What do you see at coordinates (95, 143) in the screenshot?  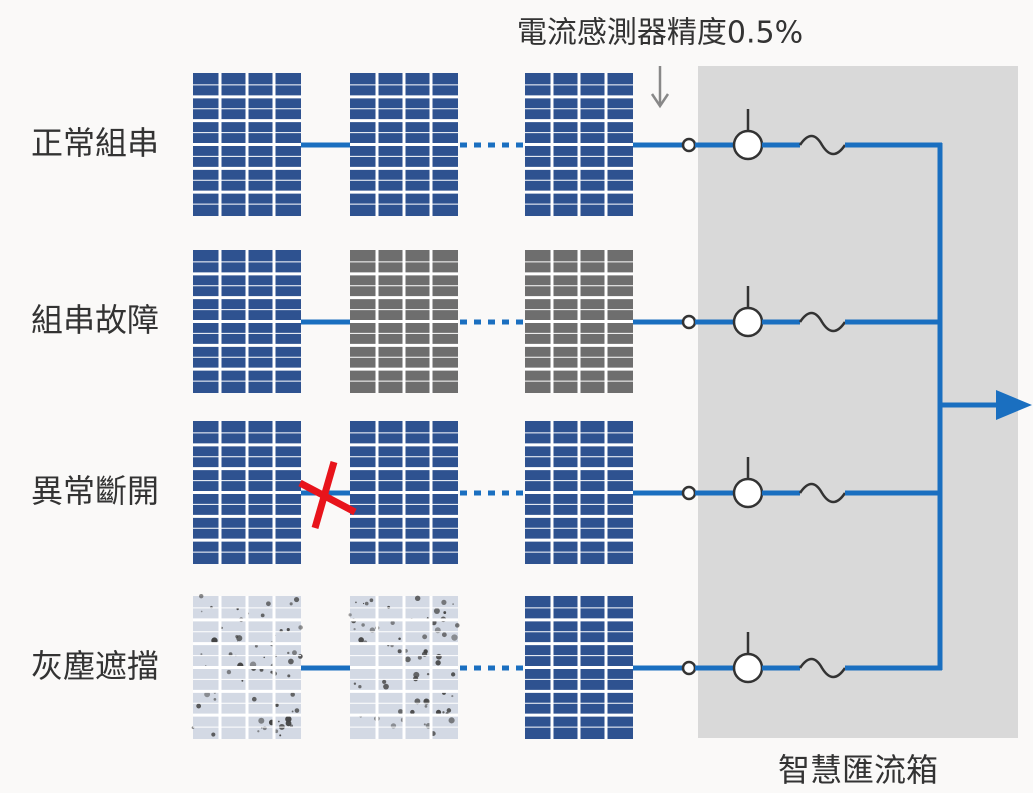 I see `row-label: 正常組串` at bounding box center [95, 143].